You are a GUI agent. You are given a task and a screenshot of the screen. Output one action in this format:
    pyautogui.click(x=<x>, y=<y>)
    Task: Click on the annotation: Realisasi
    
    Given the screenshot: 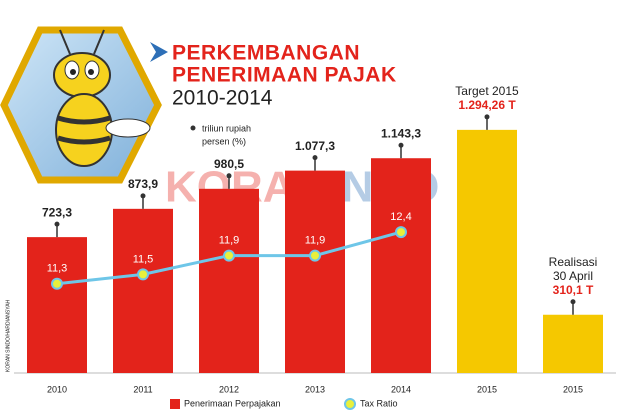 What is the action you would take?
    pyautogui.click(x=573, y=262)
    